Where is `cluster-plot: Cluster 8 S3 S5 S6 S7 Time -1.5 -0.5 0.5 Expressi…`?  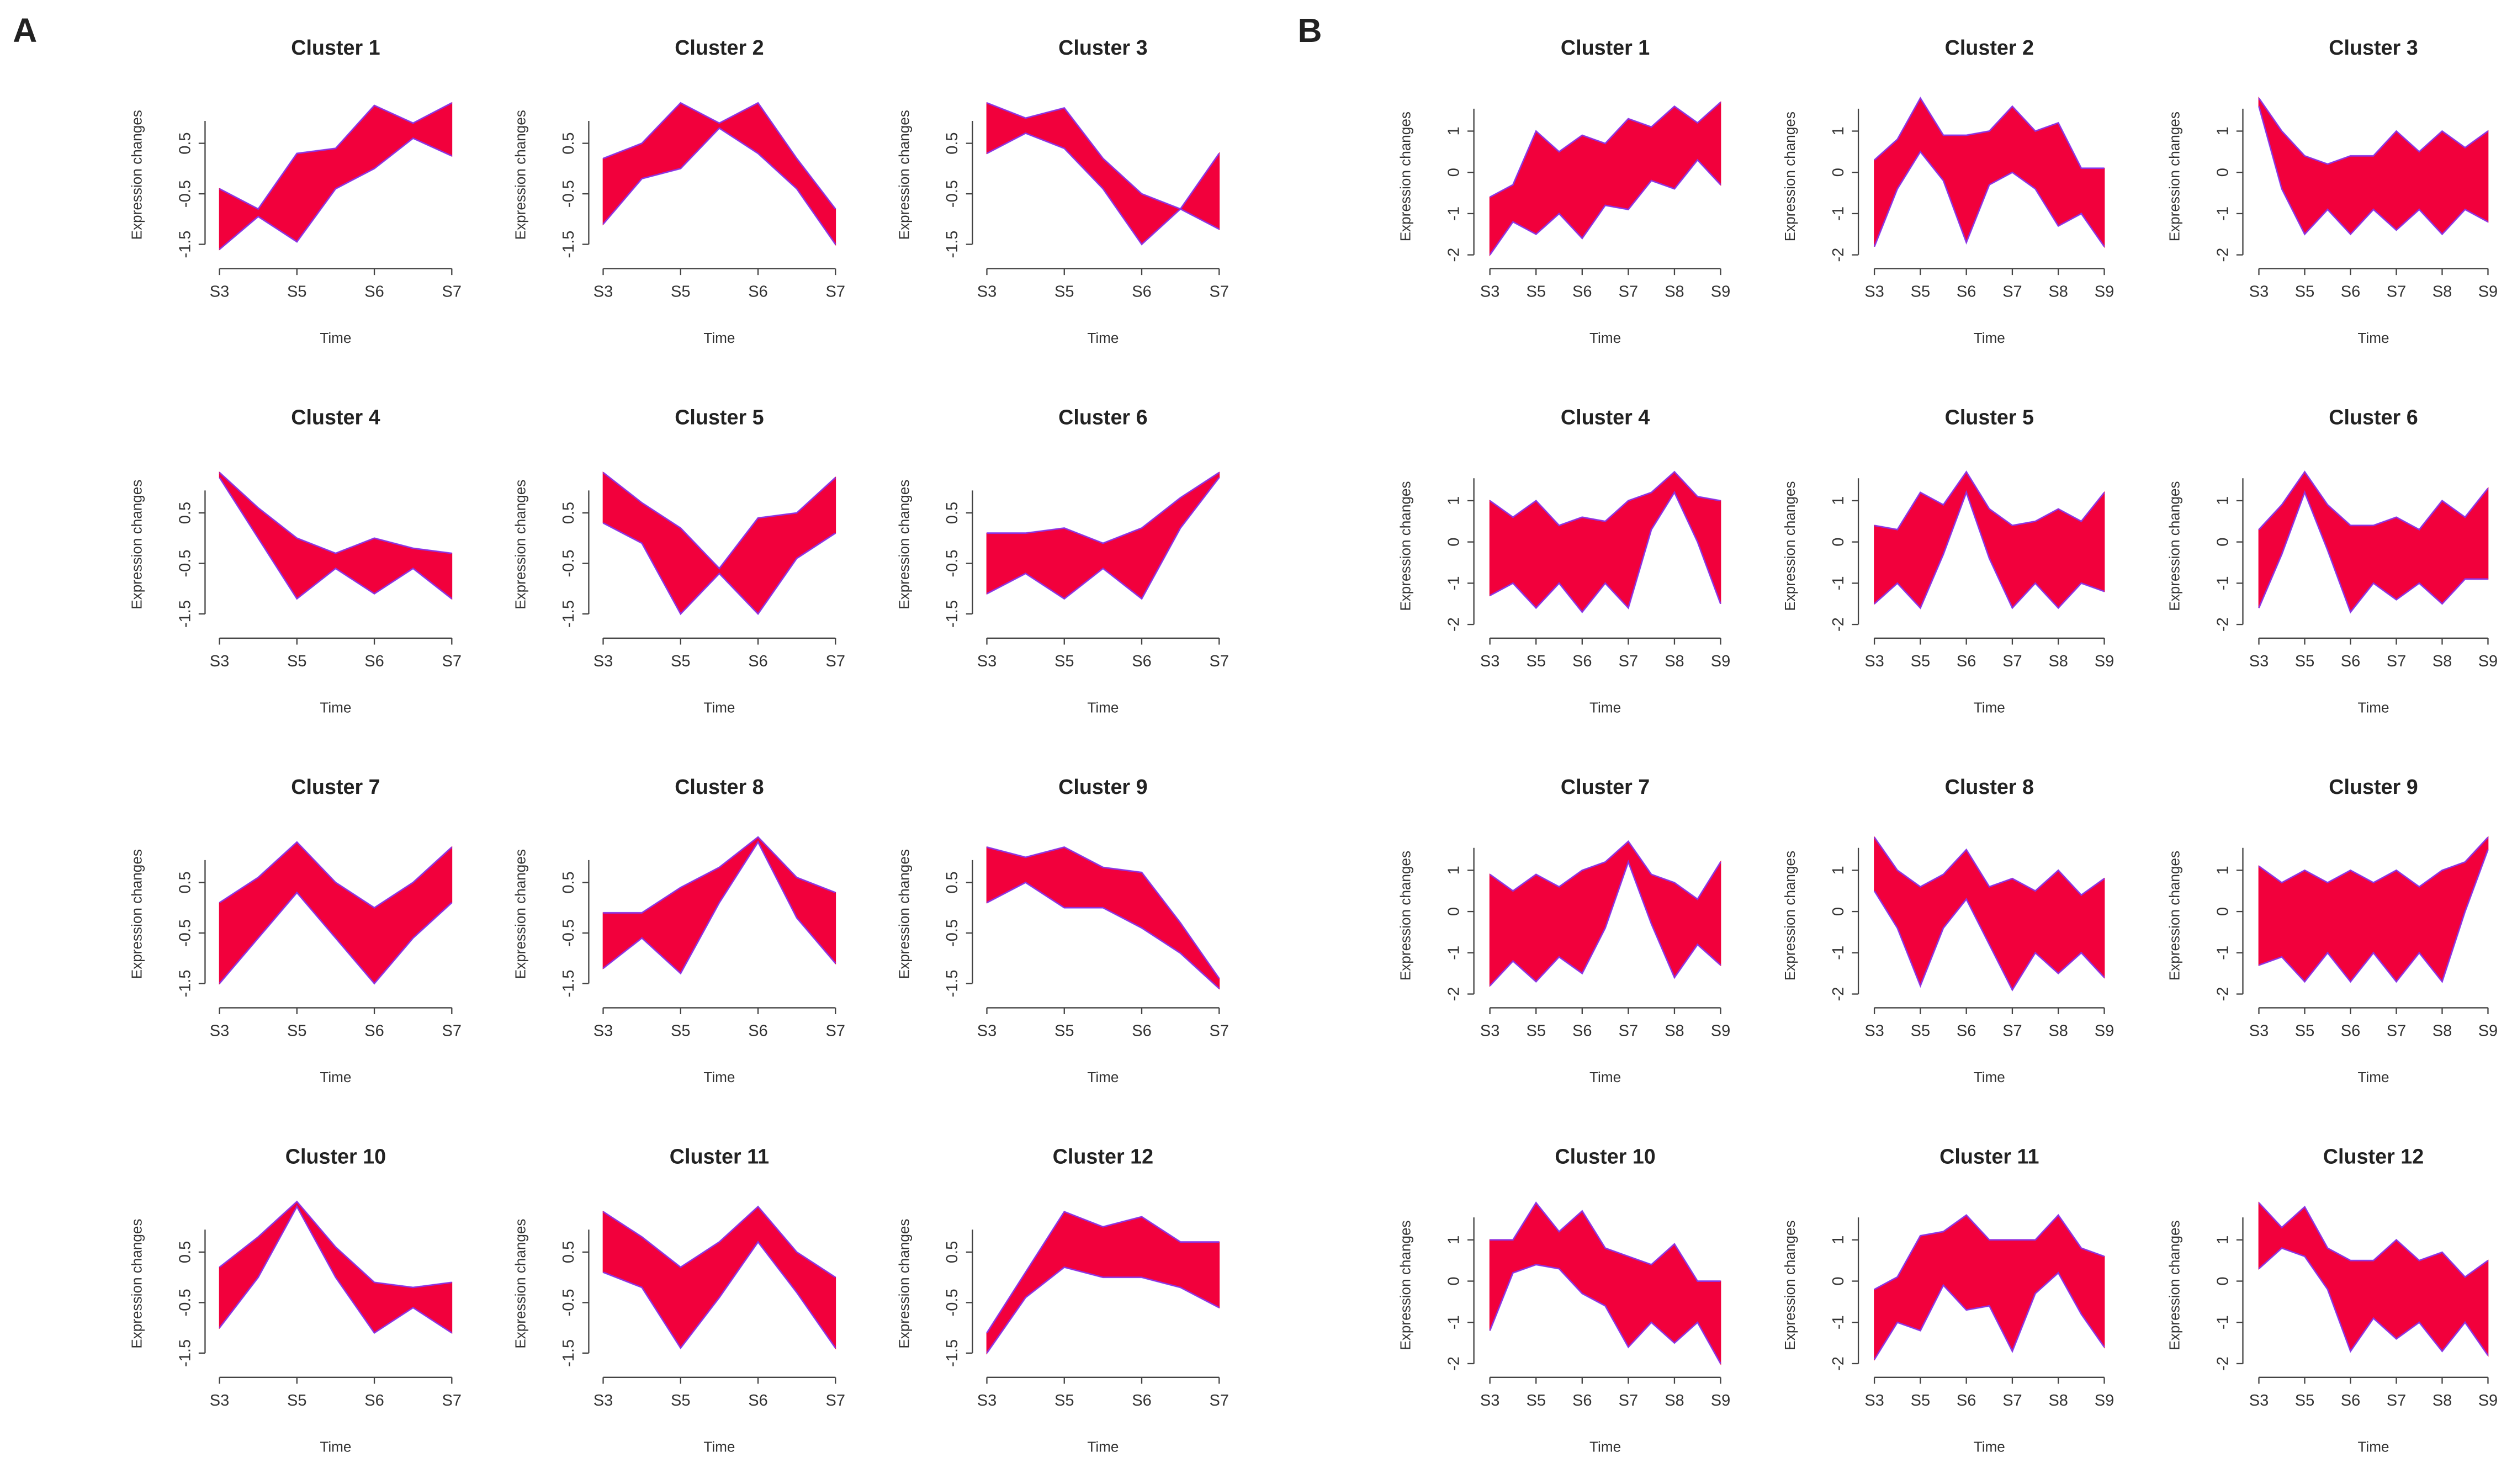
cluster-plot: Cluster 8 S3 S5 S6 S7 Time -1.5 -0.5 0.5 Expressi… is located at coordinates (678, 930).